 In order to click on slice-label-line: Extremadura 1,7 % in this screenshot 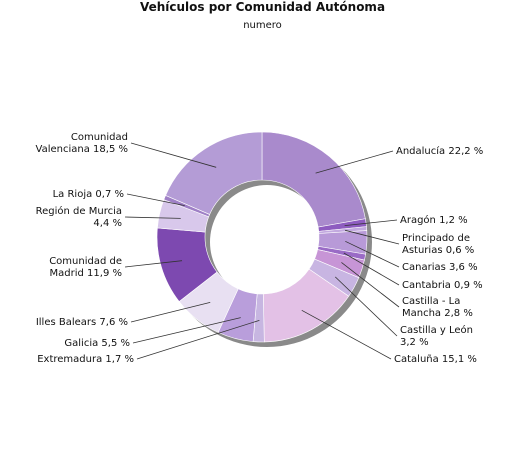, I will do `click(85, 359)`.